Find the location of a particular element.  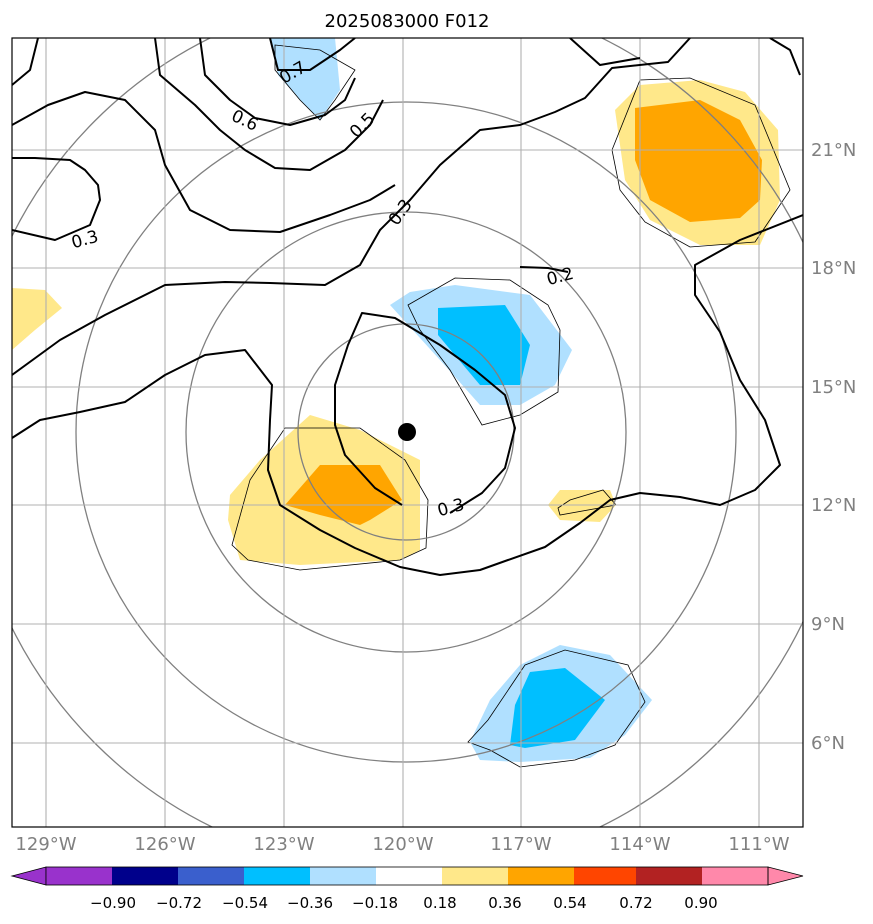

colorbar-tick: 0.54 is located at coordinates (569, 903).